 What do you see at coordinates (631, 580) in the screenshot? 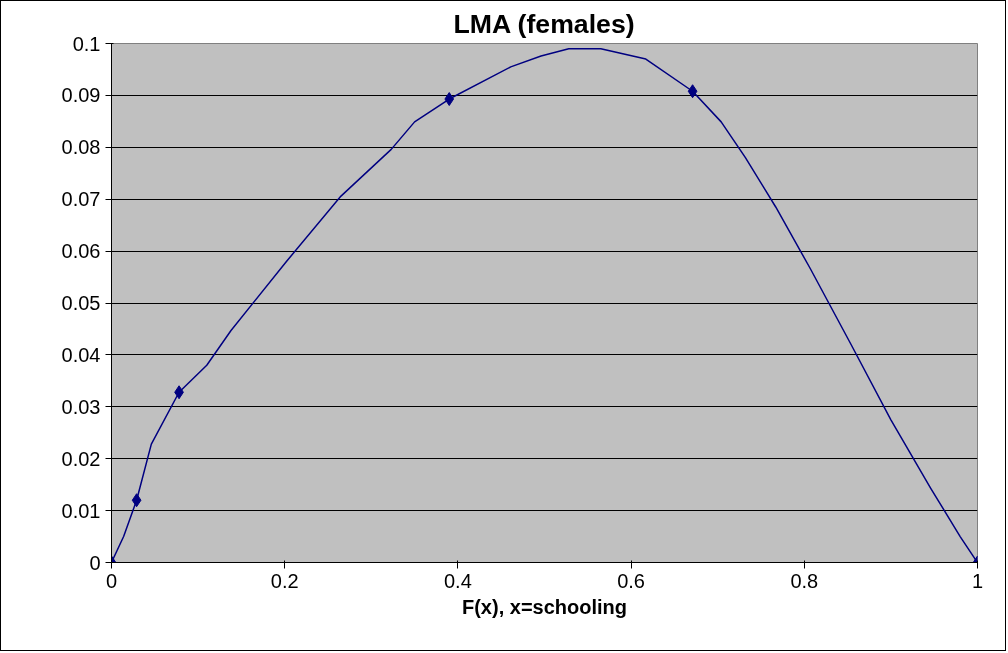
I see `x-tick-label: 0.6` at bounding box center [631, 580].